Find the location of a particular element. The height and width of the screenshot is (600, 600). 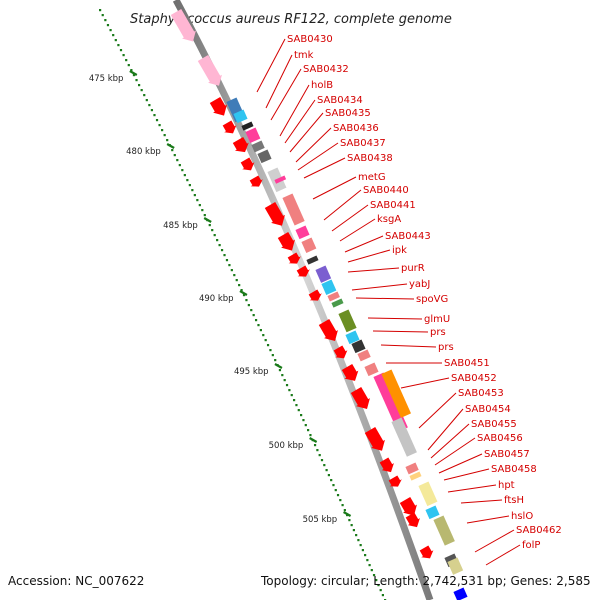

gene-label: SAB0462 is located at coordinates (539, 530).